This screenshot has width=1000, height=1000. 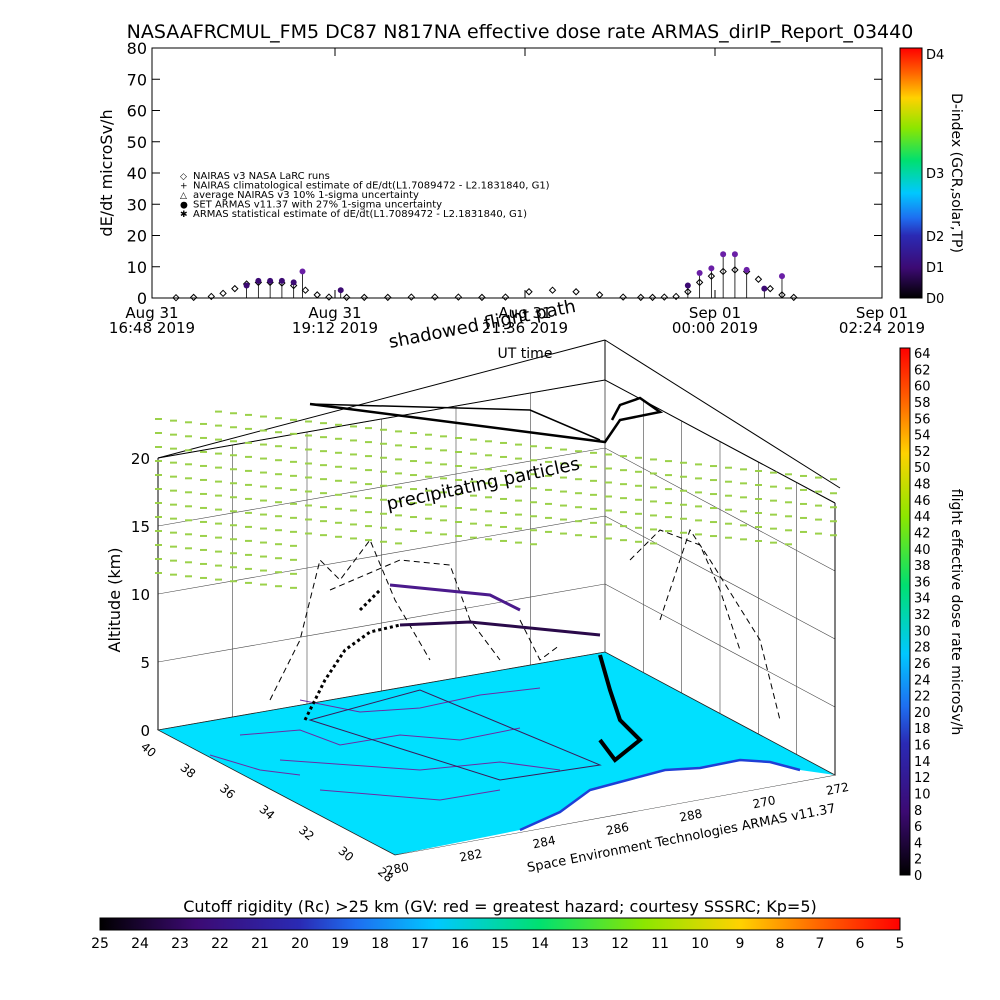 What do you see at coordinates (922, 452) in the screenshot?
I see `dose-rate-tick-label: 52` at bounding box center [922, 452].